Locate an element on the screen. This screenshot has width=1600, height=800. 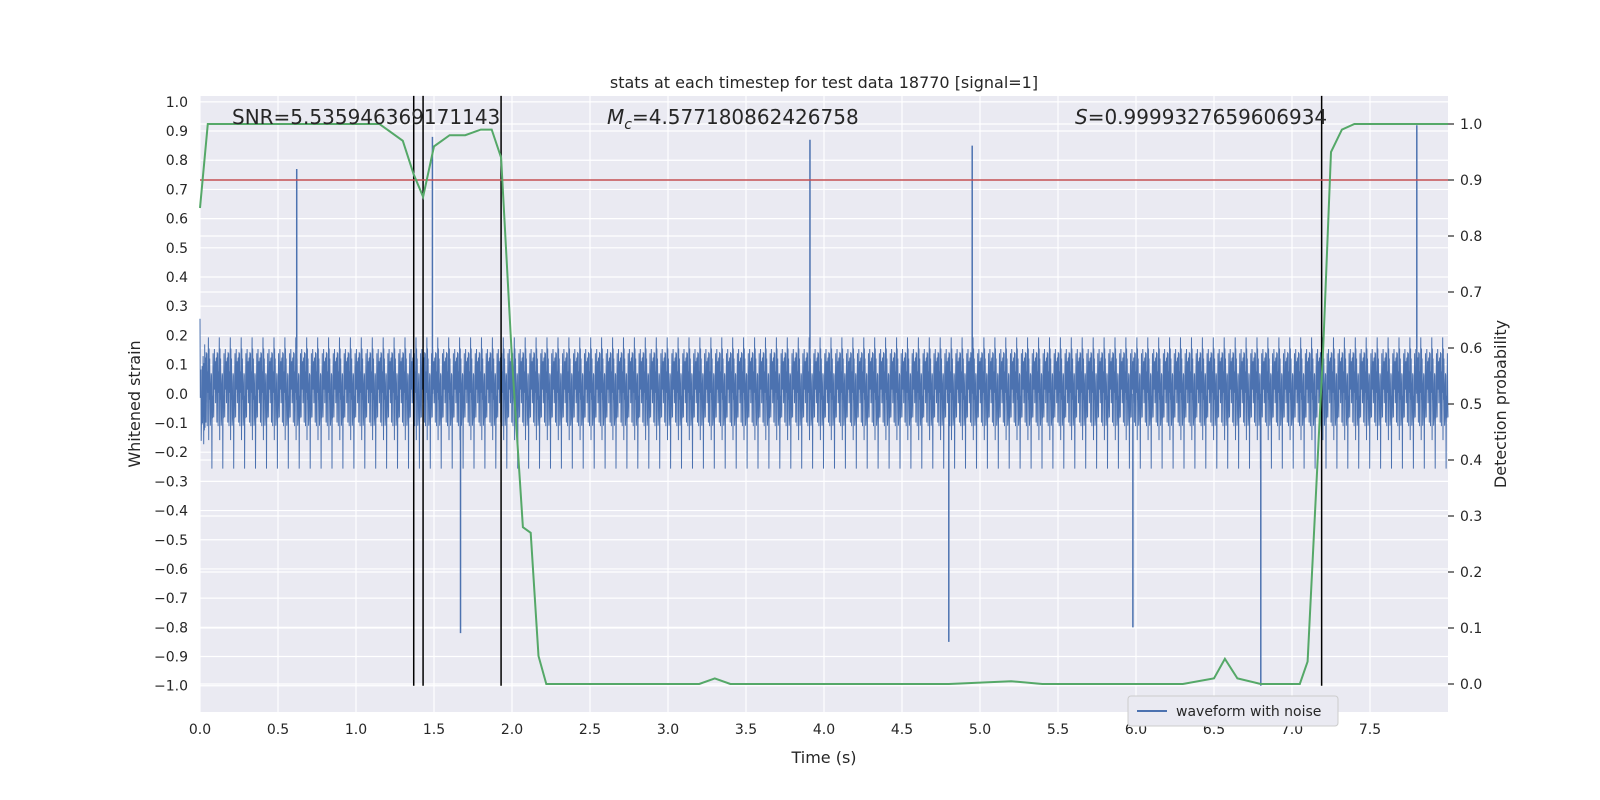
y-tick-label: −0.7 is located at coordinates (171, 599).